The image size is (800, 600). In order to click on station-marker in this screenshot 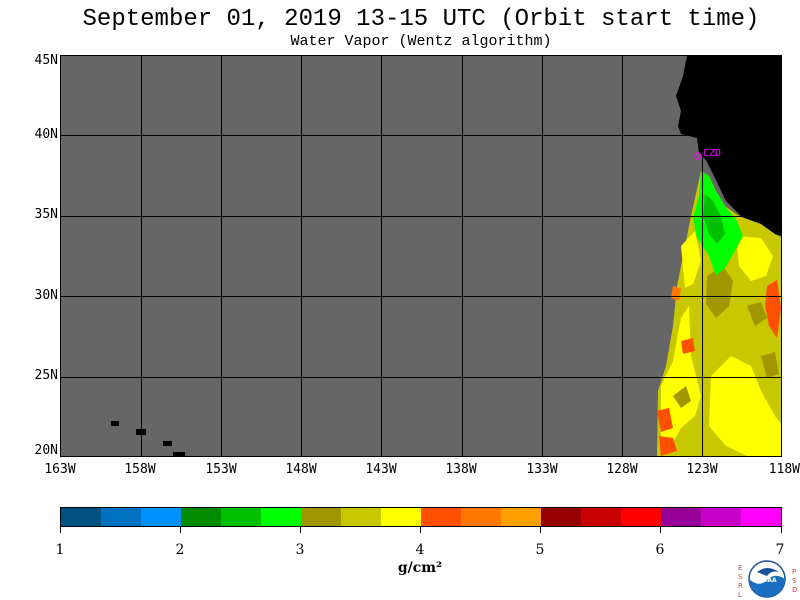, I will do `click(698, 156)`.